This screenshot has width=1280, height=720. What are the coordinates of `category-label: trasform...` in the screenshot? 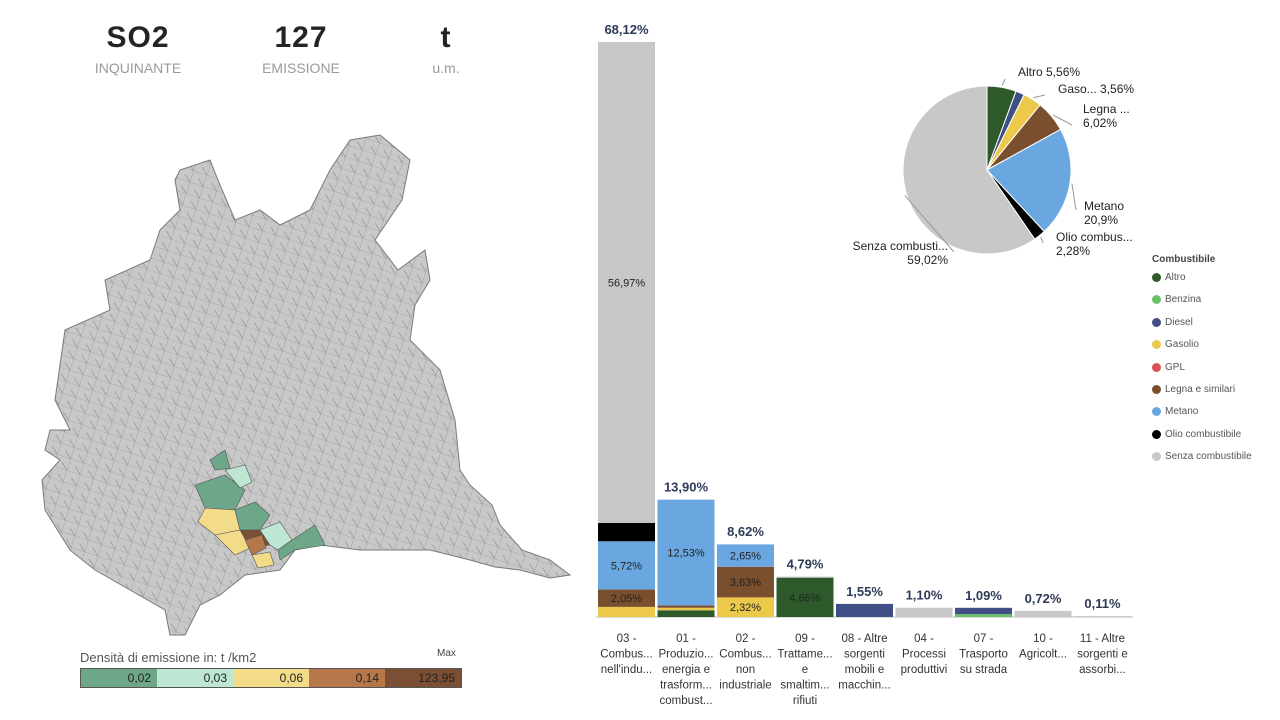 It's located at (686, 686).